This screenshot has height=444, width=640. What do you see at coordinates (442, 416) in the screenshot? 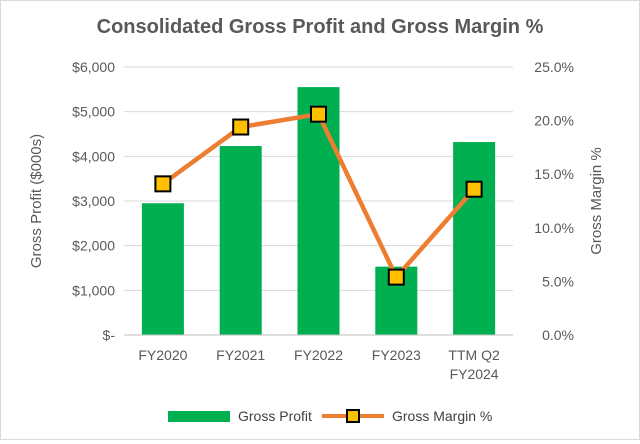
I see `legend-label-gross-margin: Gross Margin %` at bounding box center [442, 416].